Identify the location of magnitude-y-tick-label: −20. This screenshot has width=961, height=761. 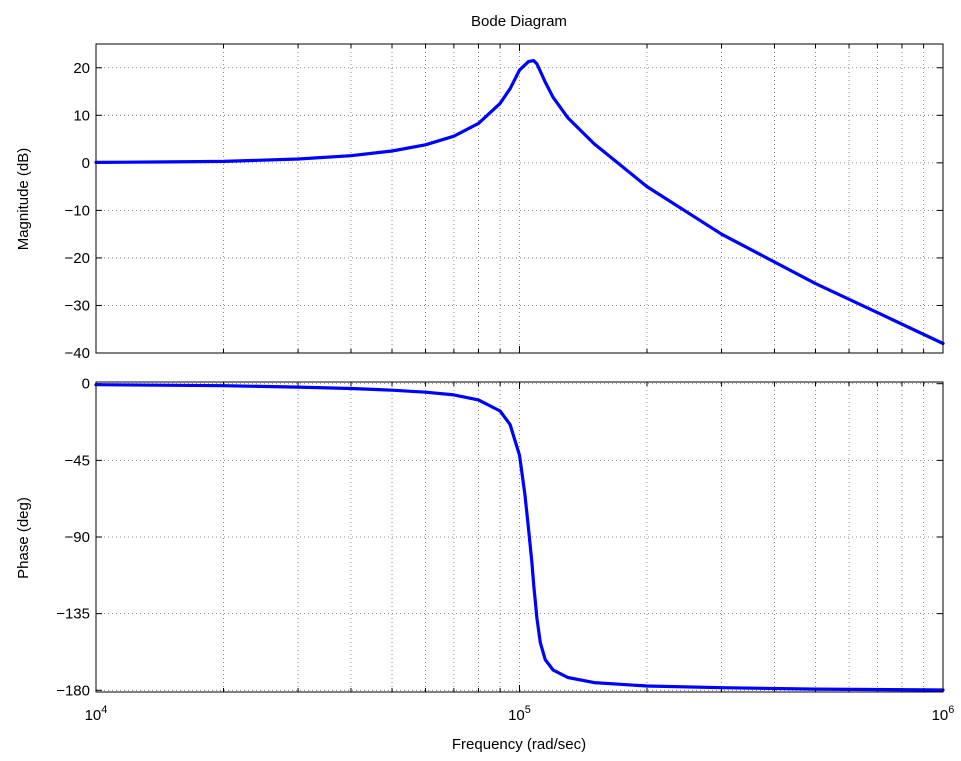
(77, 258).